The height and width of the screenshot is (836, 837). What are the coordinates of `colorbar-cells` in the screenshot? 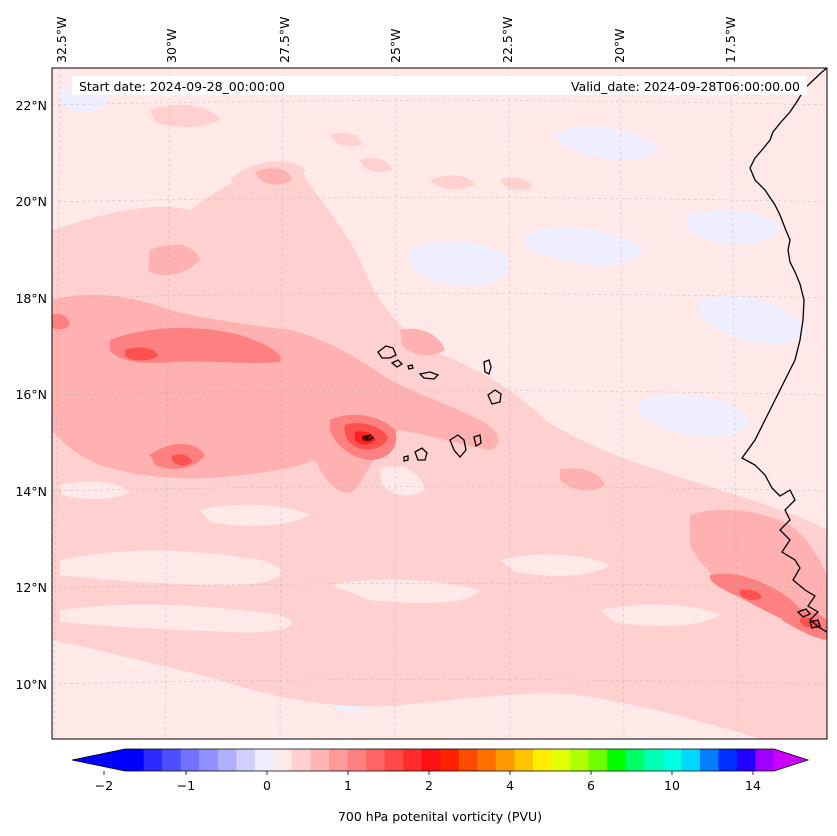 It's located at (450, 760).